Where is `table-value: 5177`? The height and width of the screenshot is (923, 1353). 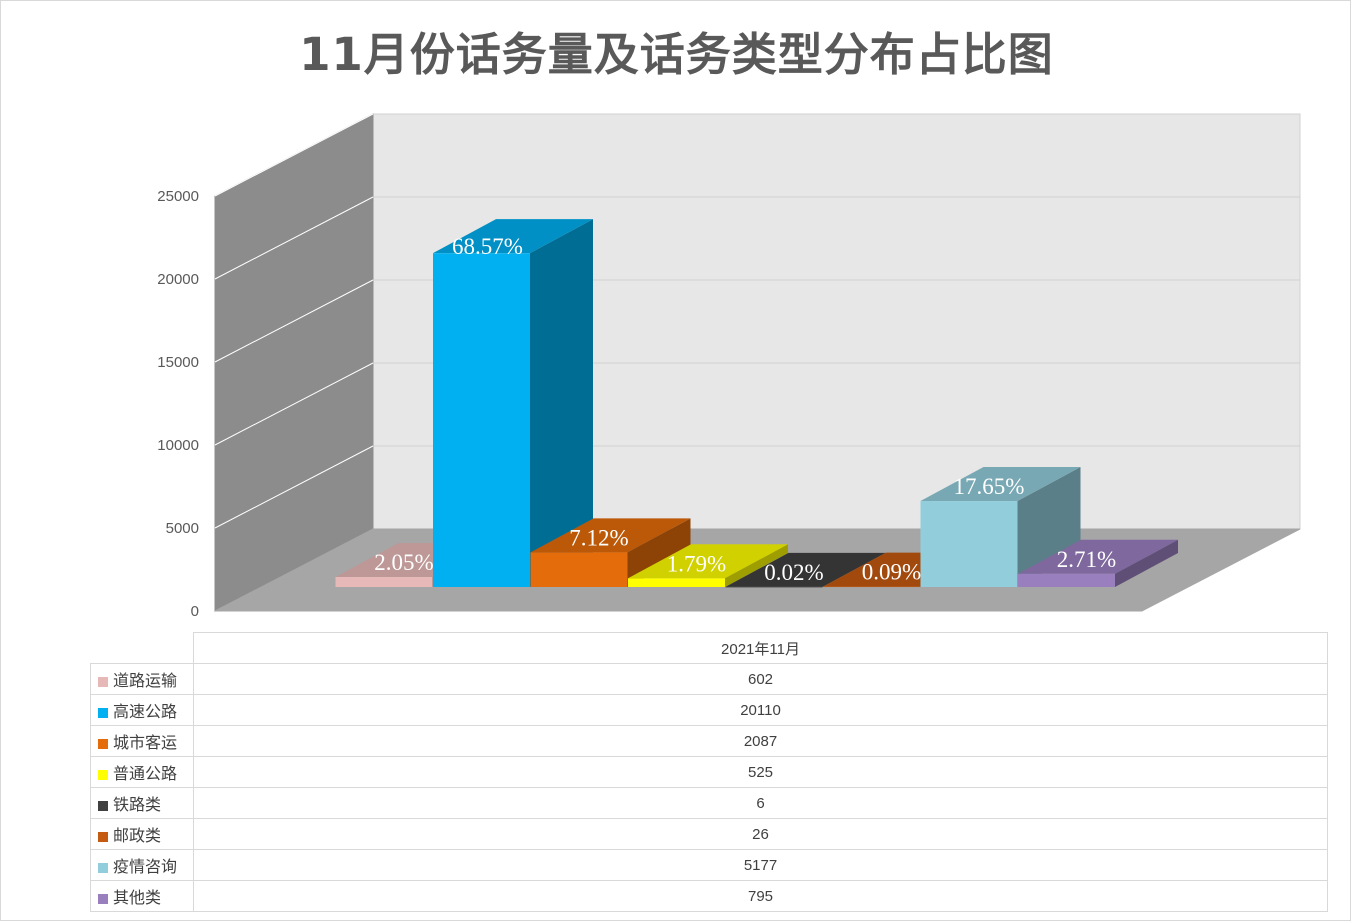
table-value: 5177 is located at coordinates (760, 865).